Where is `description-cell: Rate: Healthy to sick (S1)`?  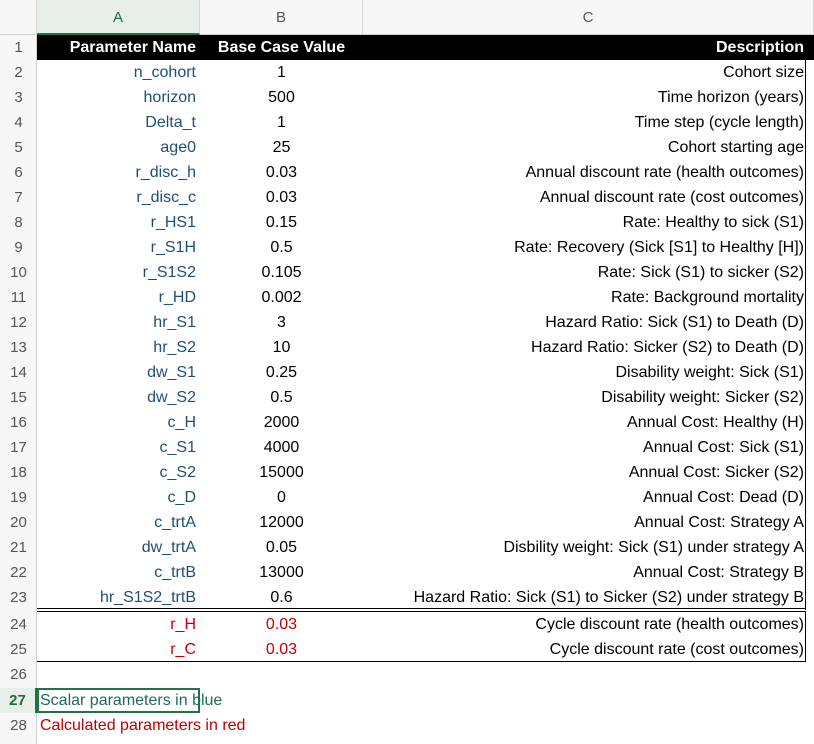
description-cell: Rate: Healthy to sick (S1) is located at coordinates (713, 222).